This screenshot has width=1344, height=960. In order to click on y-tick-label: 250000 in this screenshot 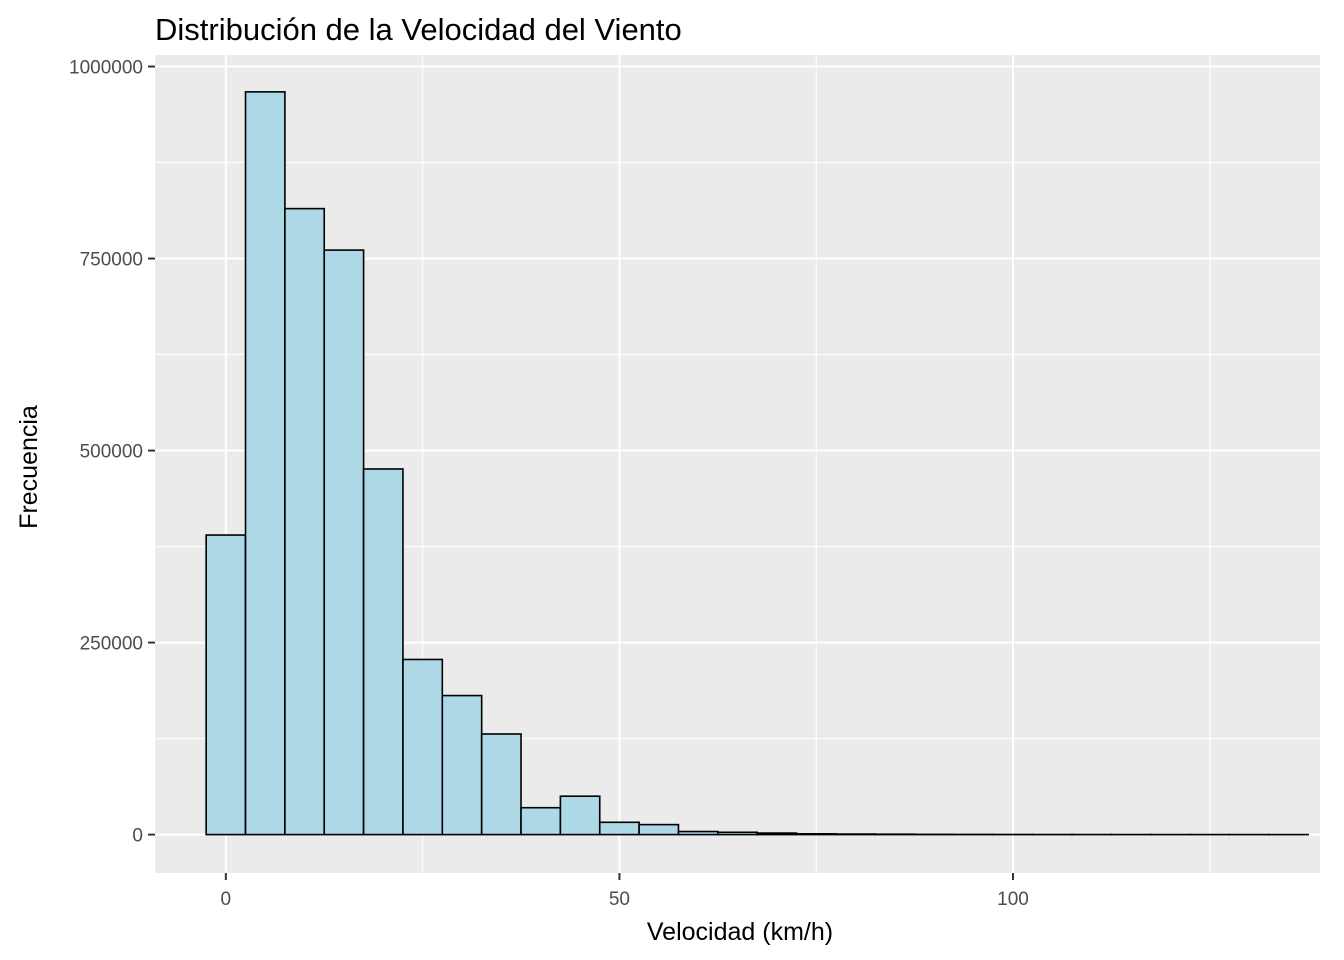, I will do `click(111, 644)`.